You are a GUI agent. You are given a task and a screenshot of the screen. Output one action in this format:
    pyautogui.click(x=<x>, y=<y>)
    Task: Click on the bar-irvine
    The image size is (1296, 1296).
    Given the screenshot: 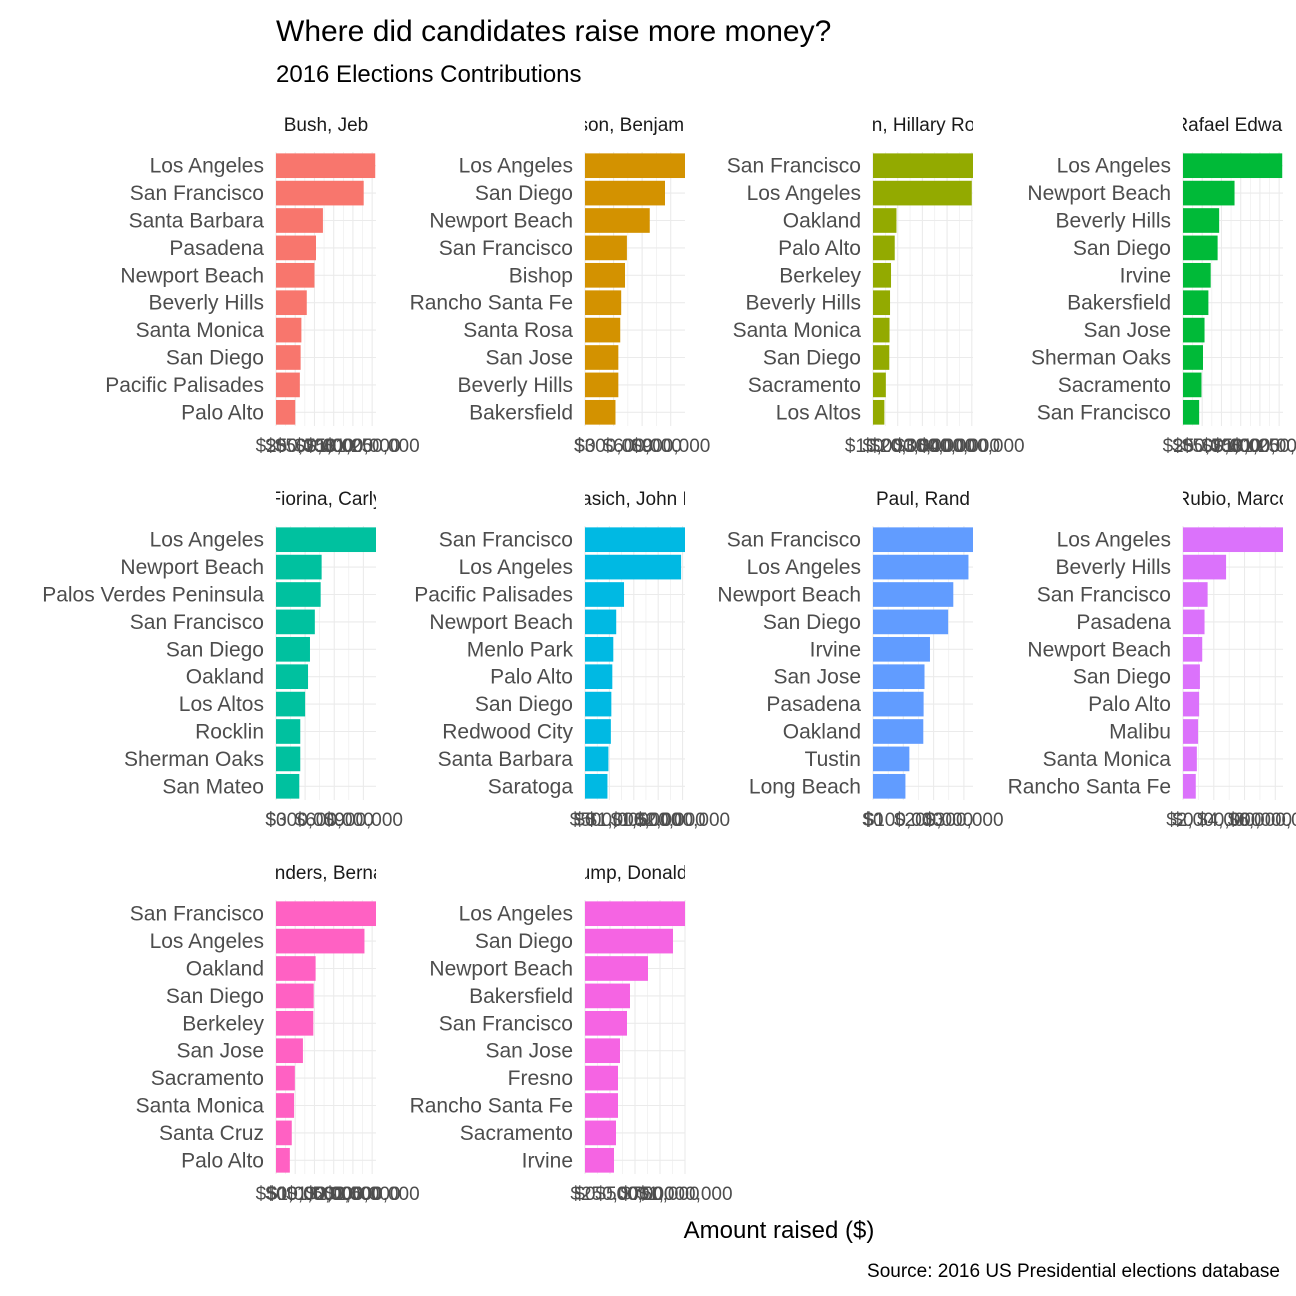 What is the action you would take?
    pyautogui.click(x=599, y=1160)
    